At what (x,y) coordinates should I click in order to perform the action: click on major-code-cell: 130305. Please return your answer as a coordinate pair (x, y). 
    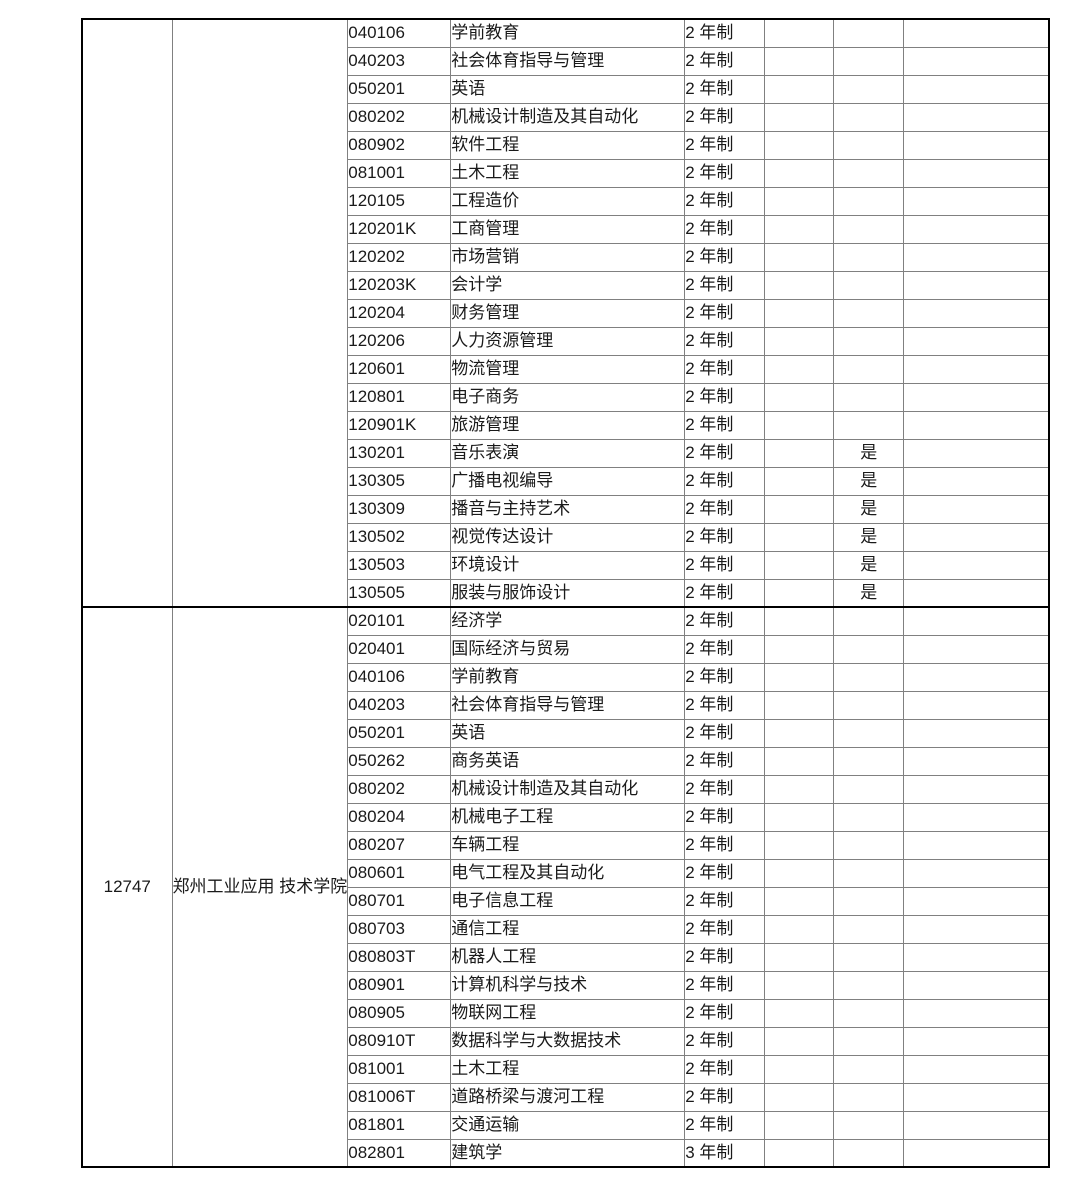
    Looking at the image, I should click on (399, 481).